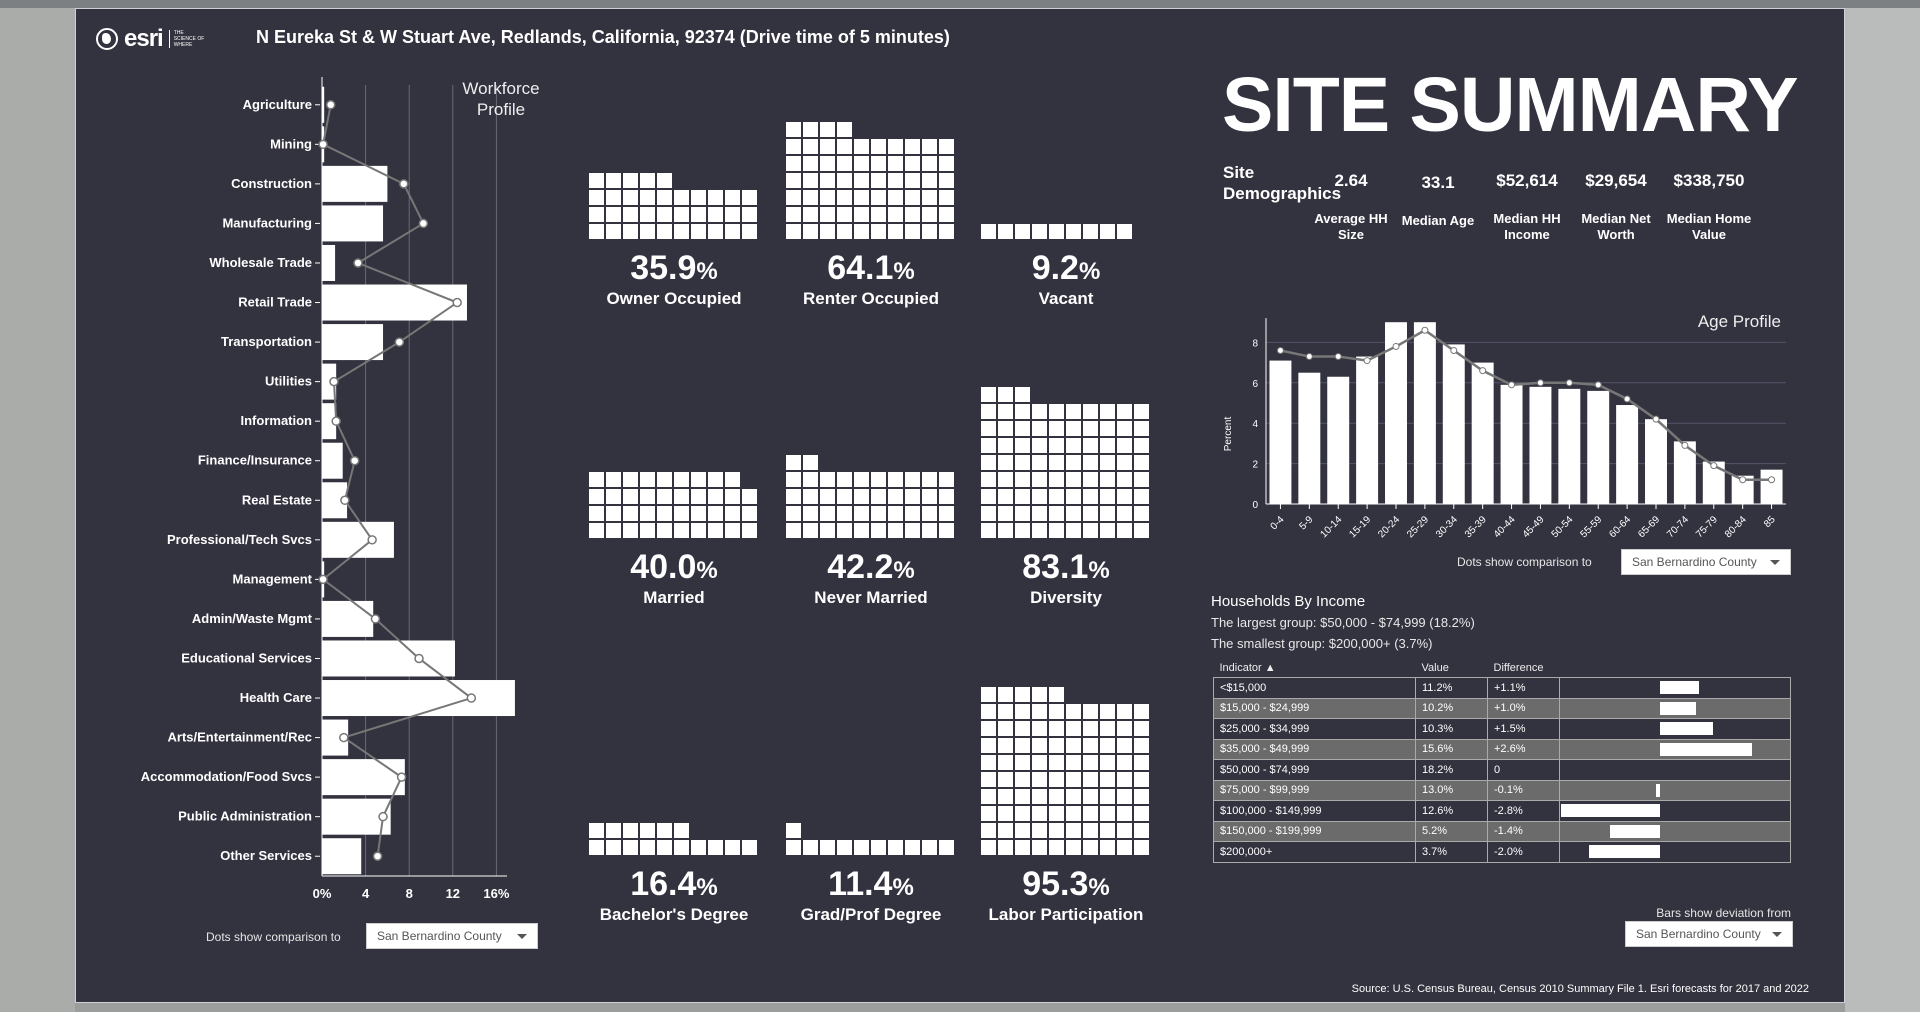 The image size is (1920, 1012). Describe the element at coordinates (871, 181) in the screenshot. I see `waffle-grid` at that location.